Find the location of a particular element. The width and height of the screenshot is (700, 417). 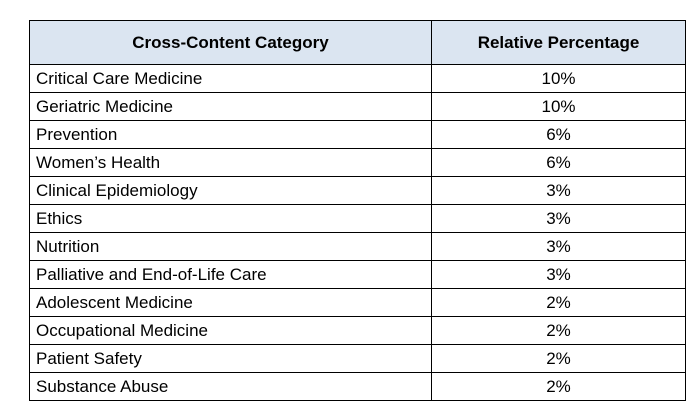

table-row: Ethics 3% is located at coordinates (357, 218).